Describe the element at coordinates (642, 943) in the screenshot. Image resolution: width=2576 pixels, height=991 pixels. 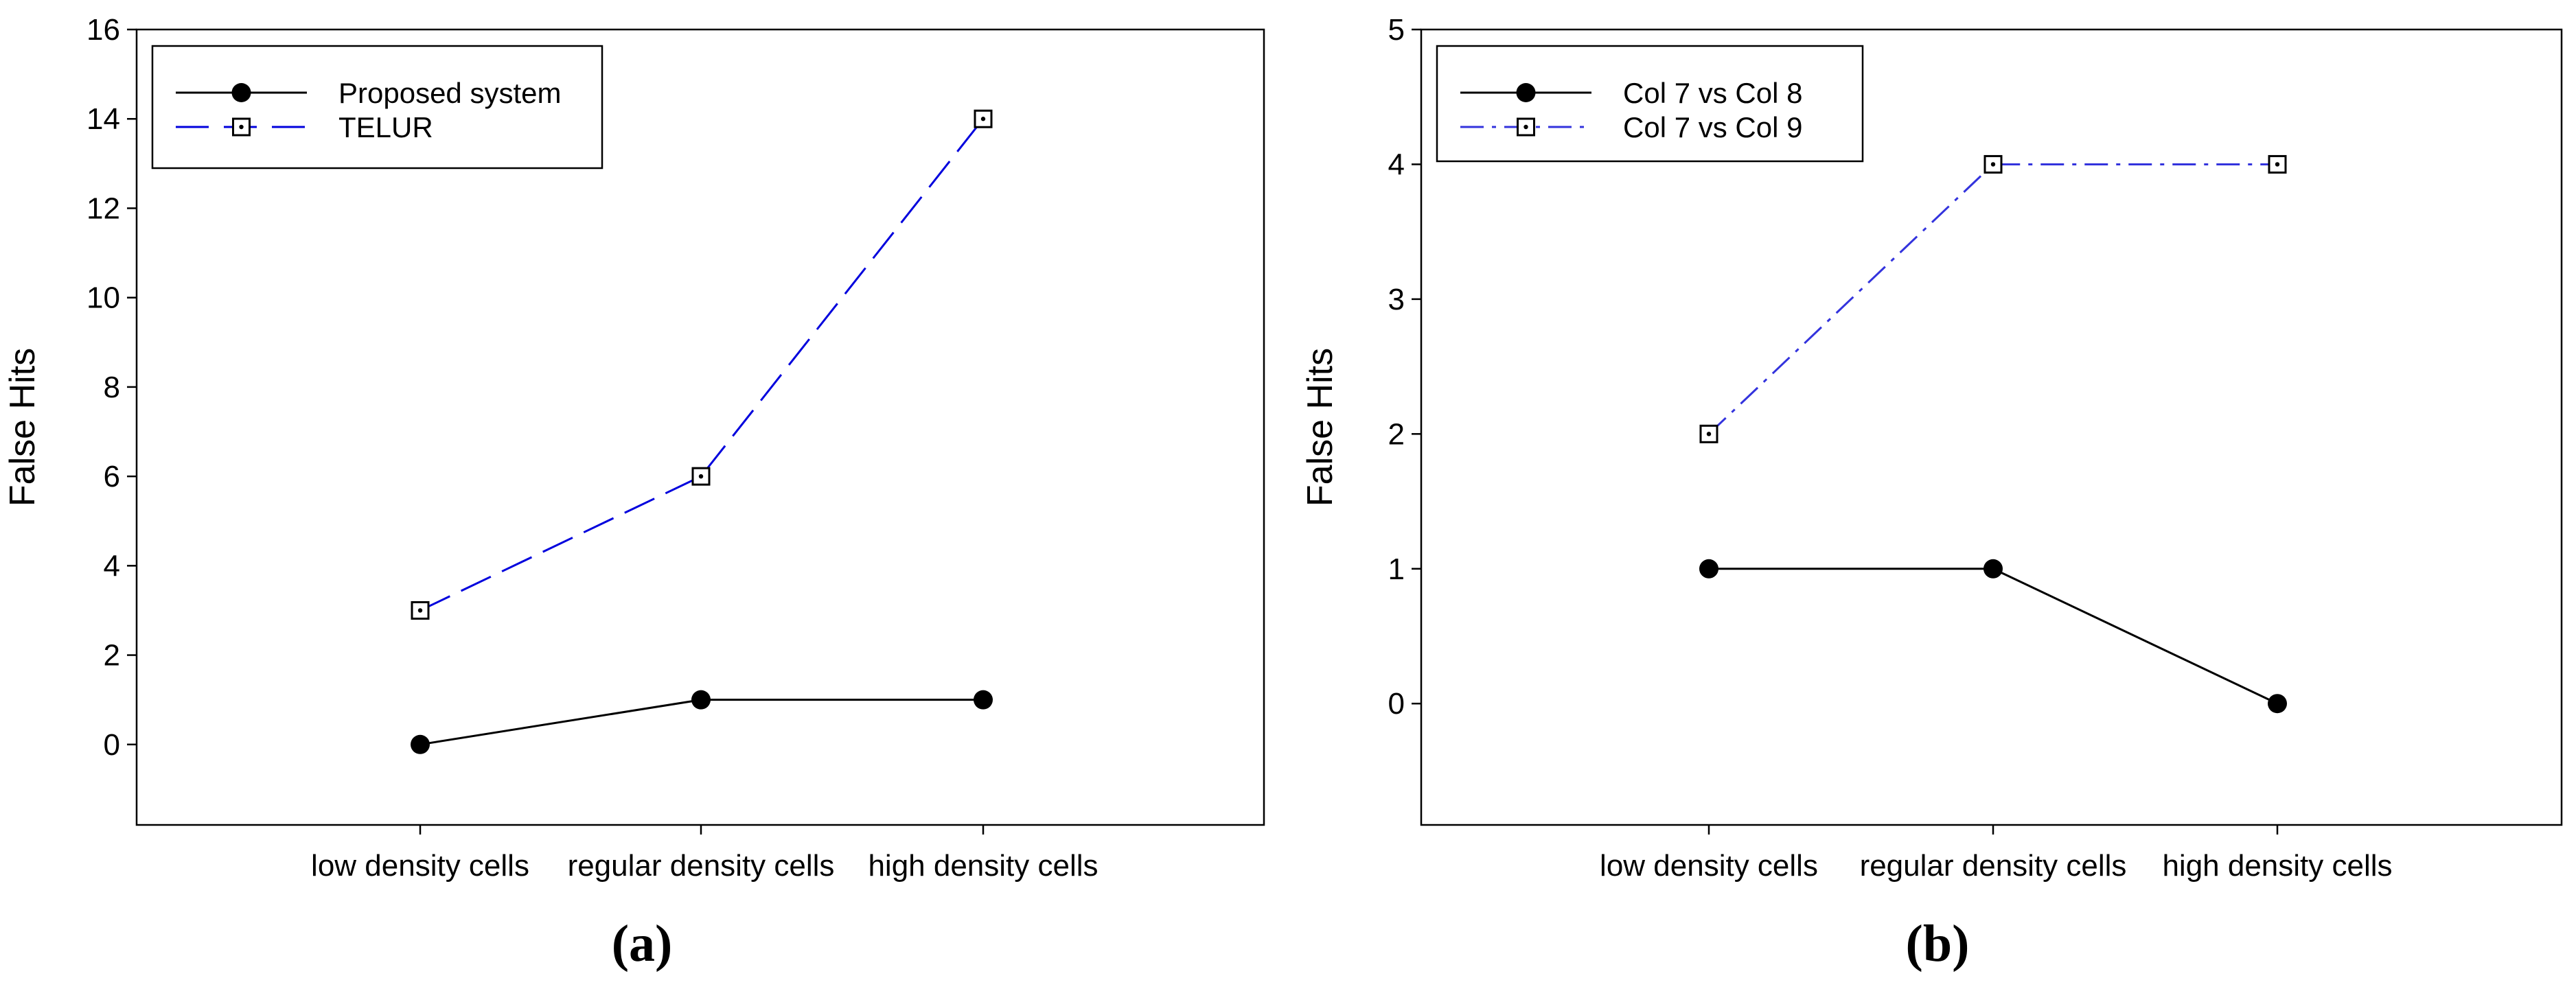
I see `panel-label: (a)` at that location.